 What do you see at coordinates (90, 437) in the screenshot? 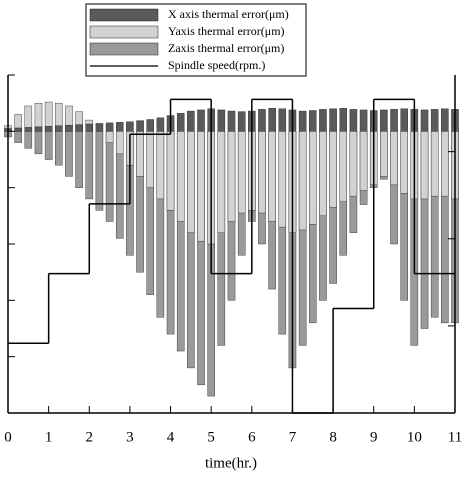
I see `x-tick-label: 2` at bounding box center [90, 437].